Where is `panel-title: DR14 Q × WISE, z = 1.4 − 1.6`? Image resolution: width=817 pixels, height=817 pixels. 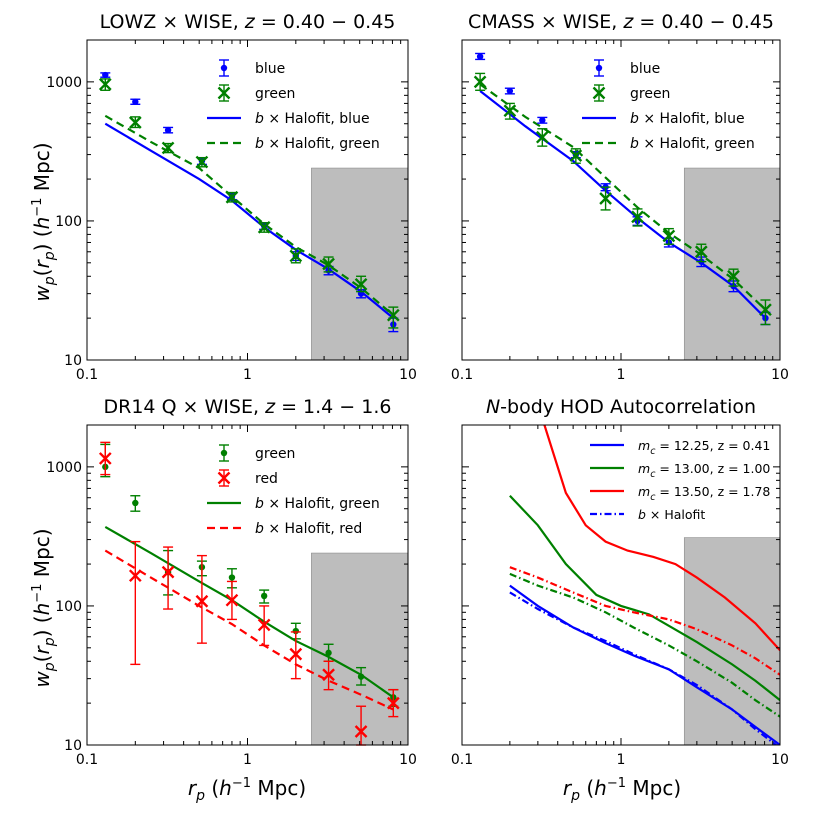
panel-title: DR14 Q × WISE, z = 1.4 − 1.6 is located at coordinates (248, 407).